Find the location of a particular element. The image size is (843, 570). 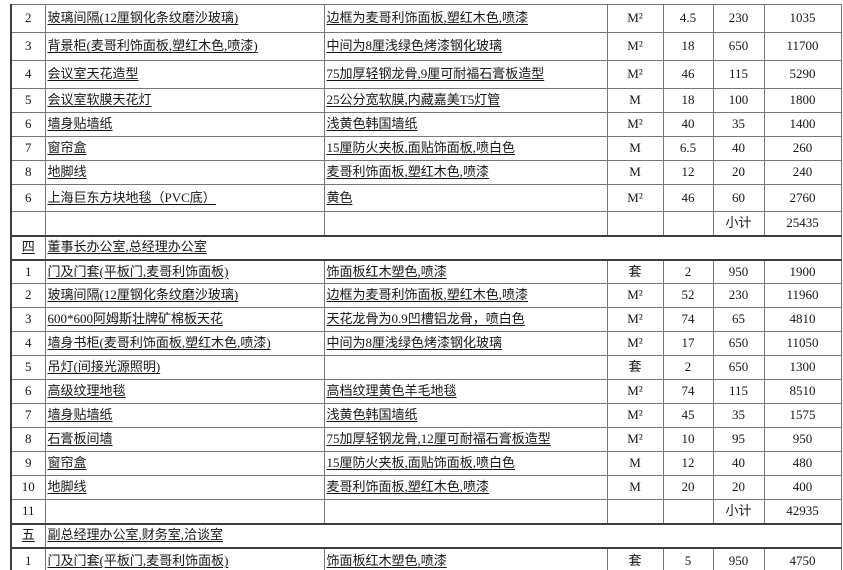

item-name-cell: 玻璃间隔(12厘钢化条纹磨沙玻璃) is located at coordinates (184, 295).